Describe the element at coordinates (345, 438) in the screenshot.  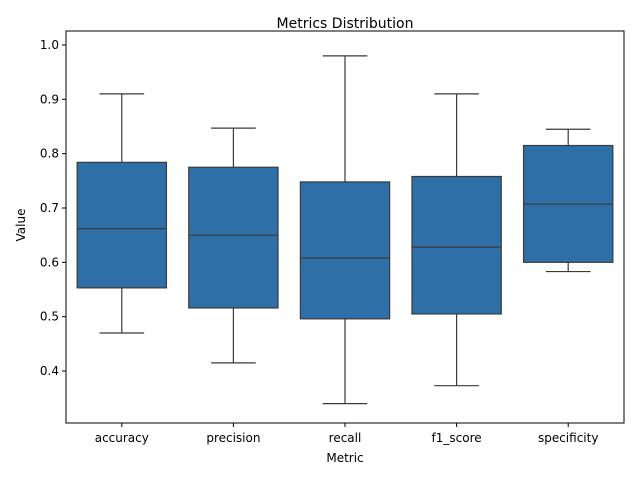
I see `x-tick-label: recall` at that location.